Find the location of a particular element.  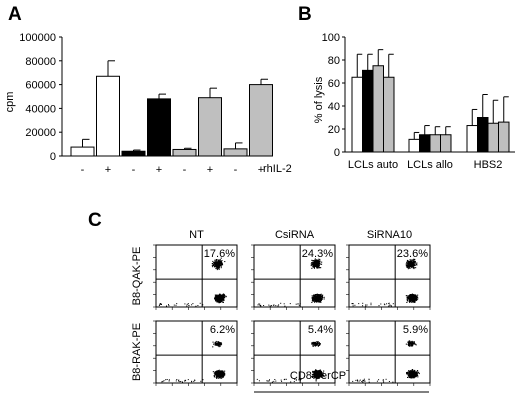

panel-b-y-tick-label: 80 is located at coordinates (334, 61).